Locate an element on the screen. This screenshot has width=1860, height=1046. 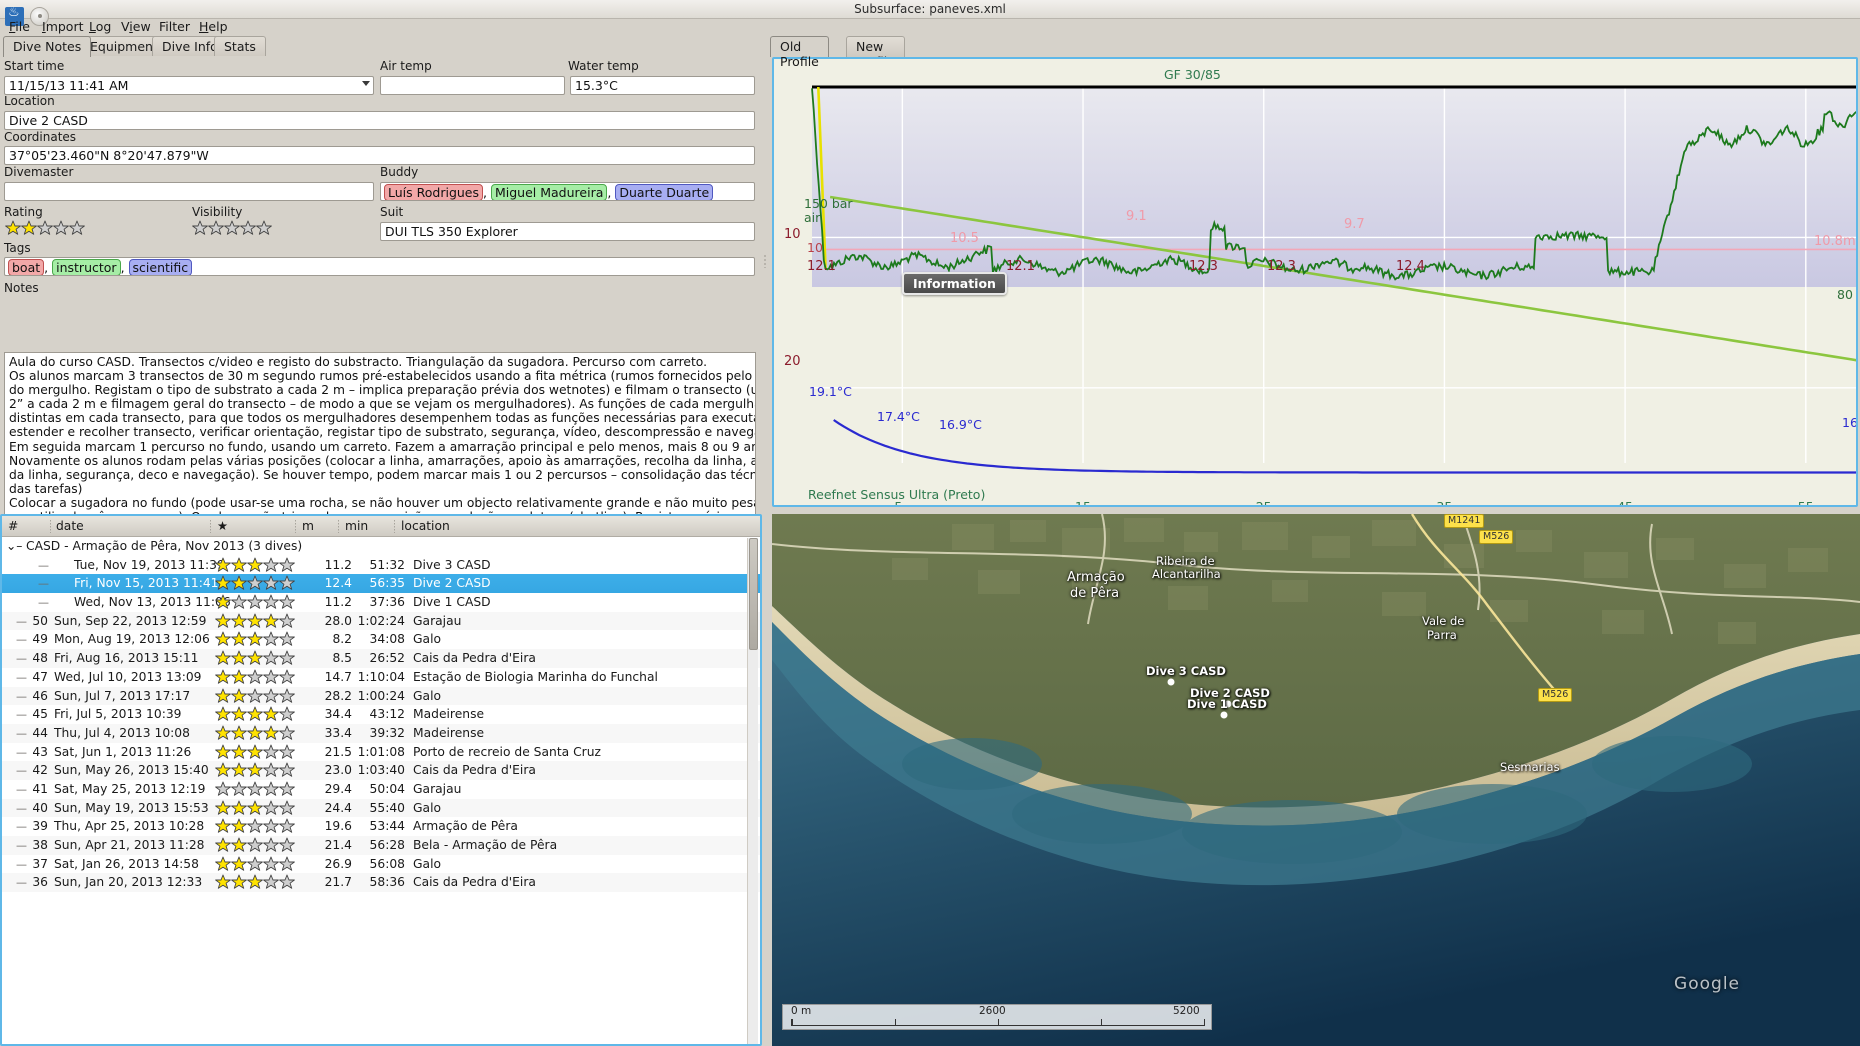
tab-stats: Stats is located at coordinates (240, 46).